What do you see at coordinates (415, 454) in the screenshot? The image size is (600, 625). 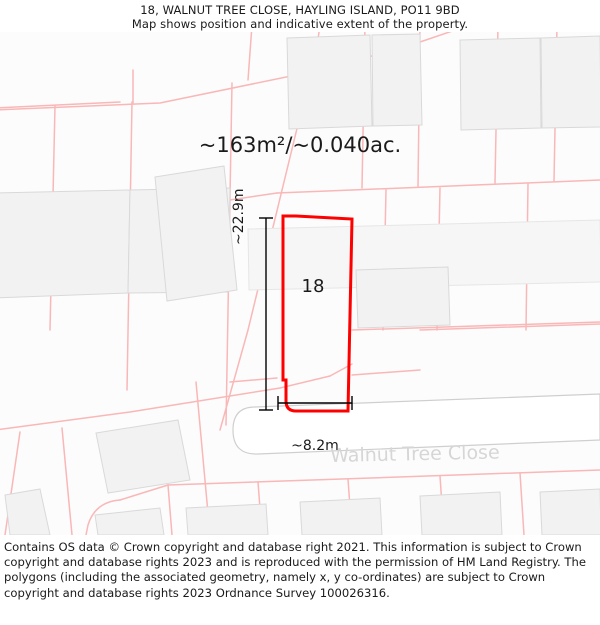 I see `street-name-label: Walnut Tree Close` at bounding box center [415, 454].